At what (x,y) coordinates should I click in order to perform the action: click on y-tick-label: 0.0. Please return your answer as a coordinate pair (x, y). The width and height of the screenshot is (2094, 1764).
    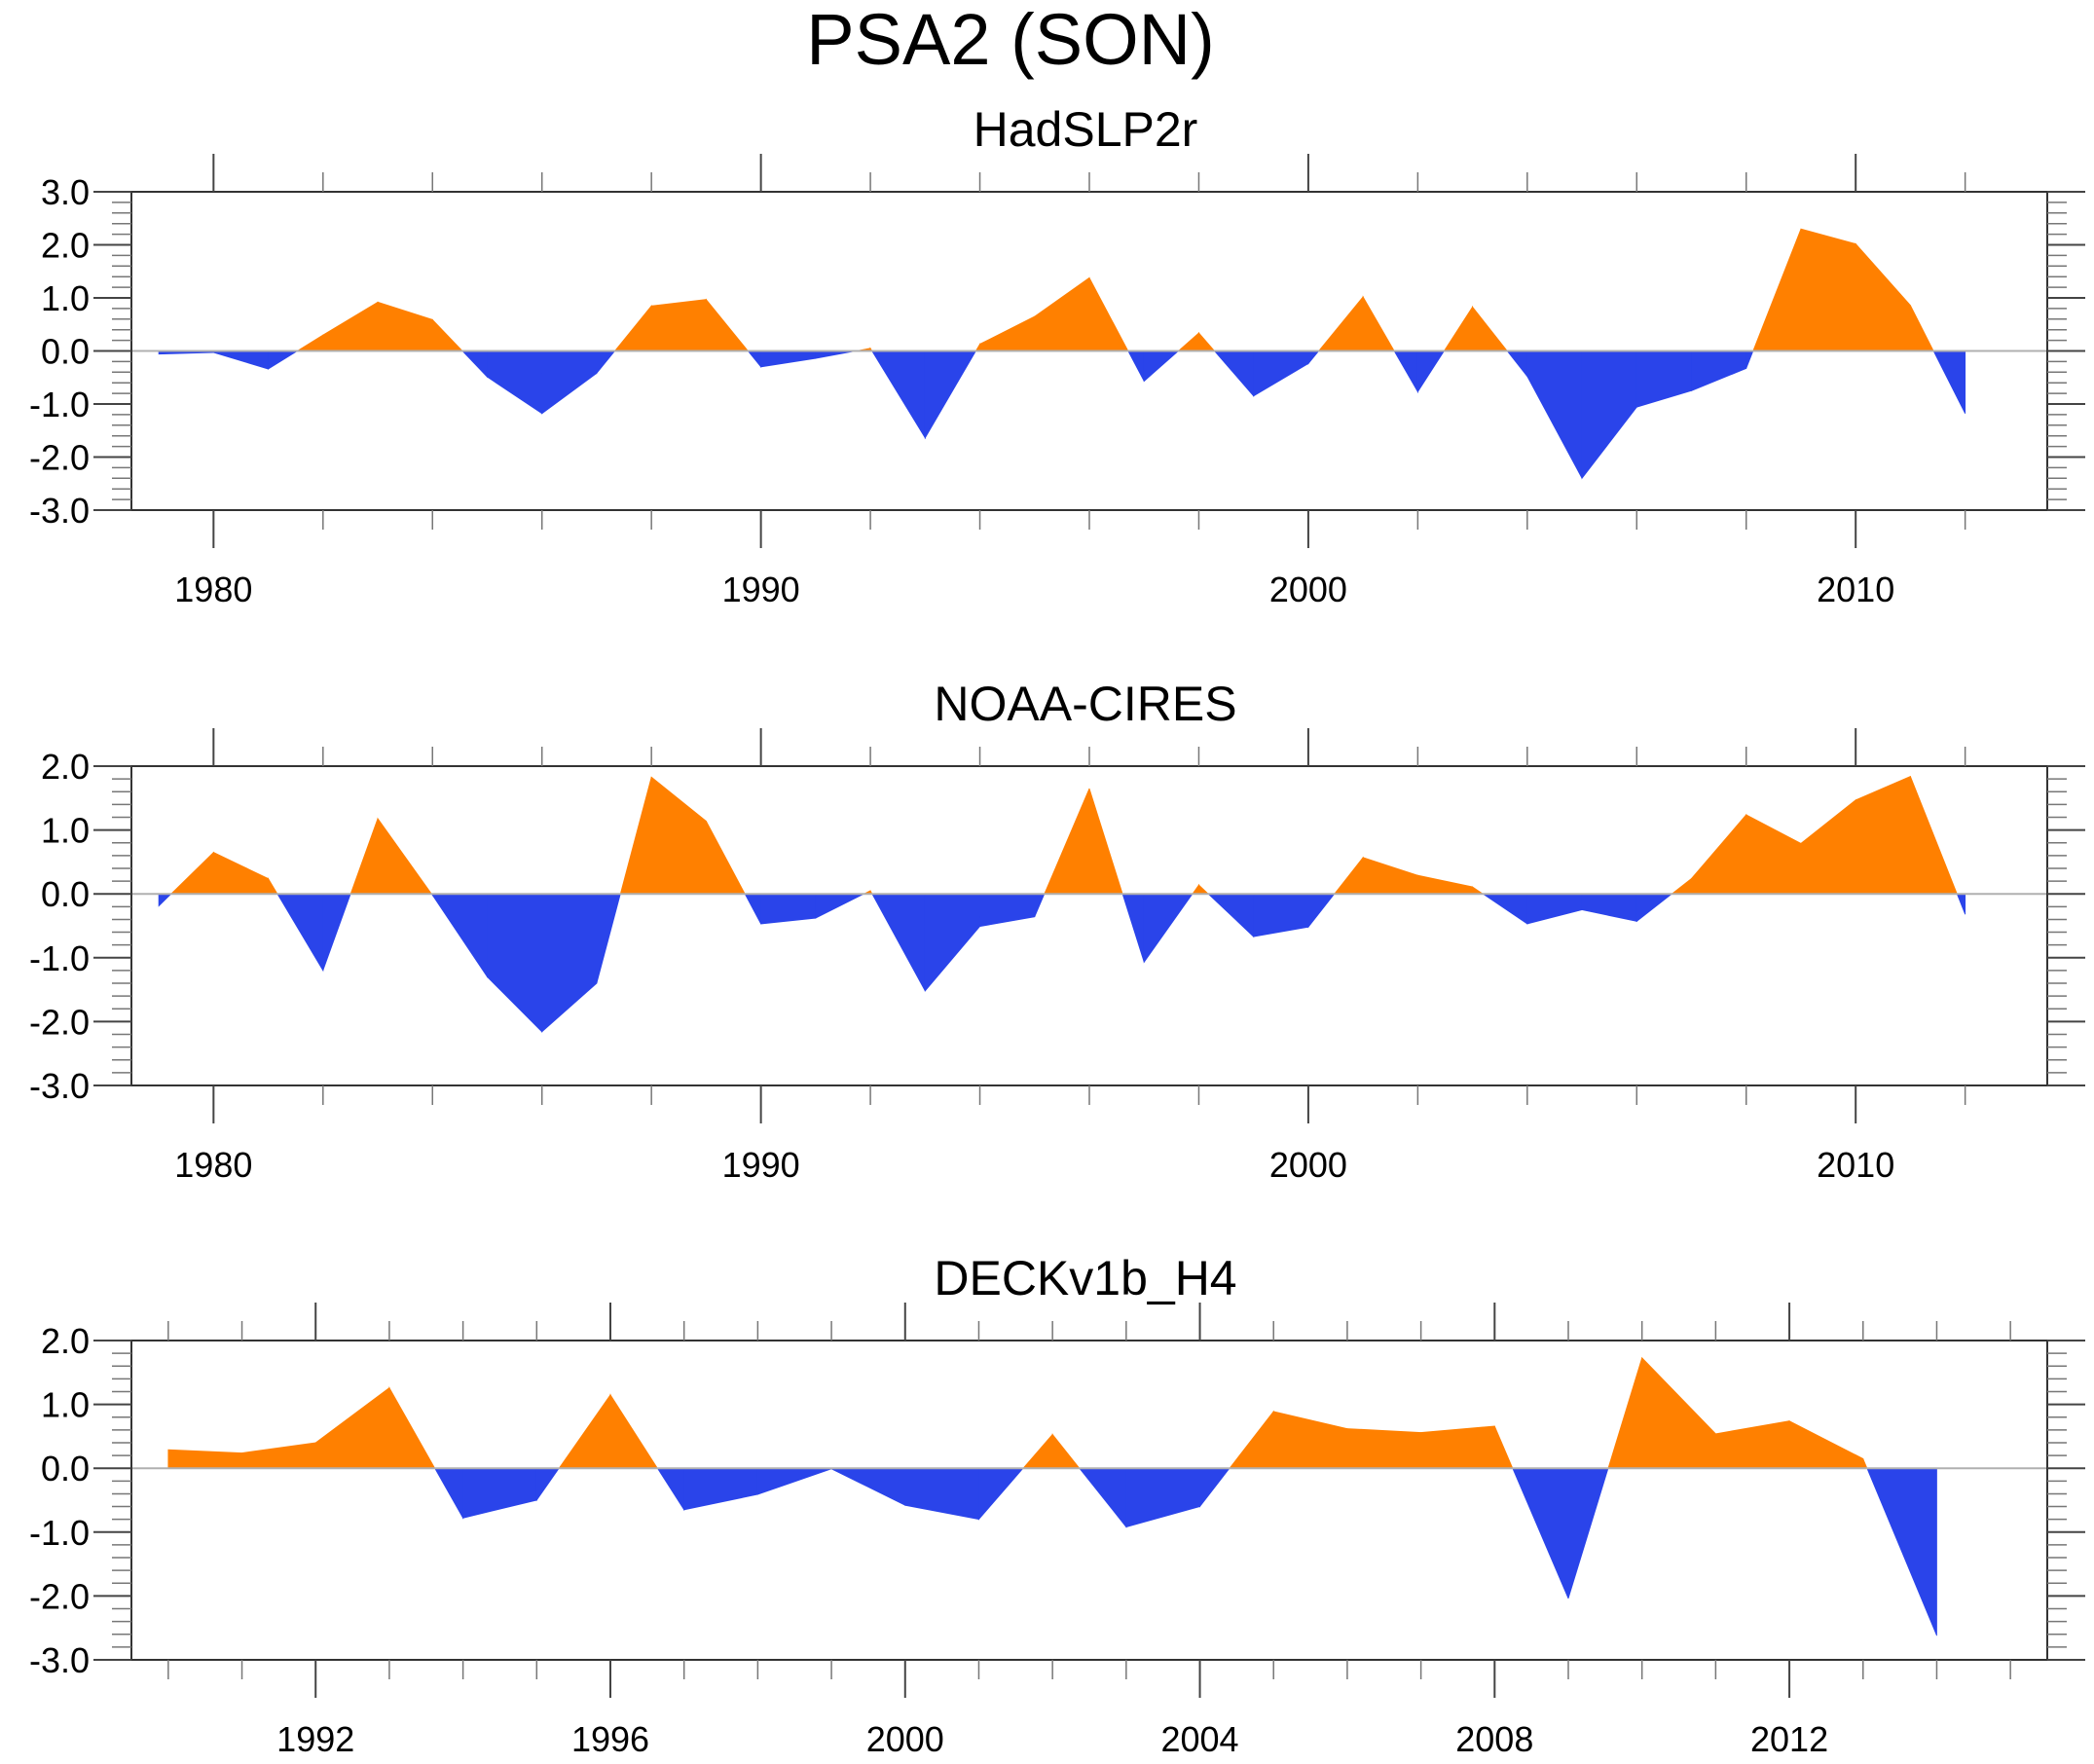
    Looking at the image, I should click on (65, 894).